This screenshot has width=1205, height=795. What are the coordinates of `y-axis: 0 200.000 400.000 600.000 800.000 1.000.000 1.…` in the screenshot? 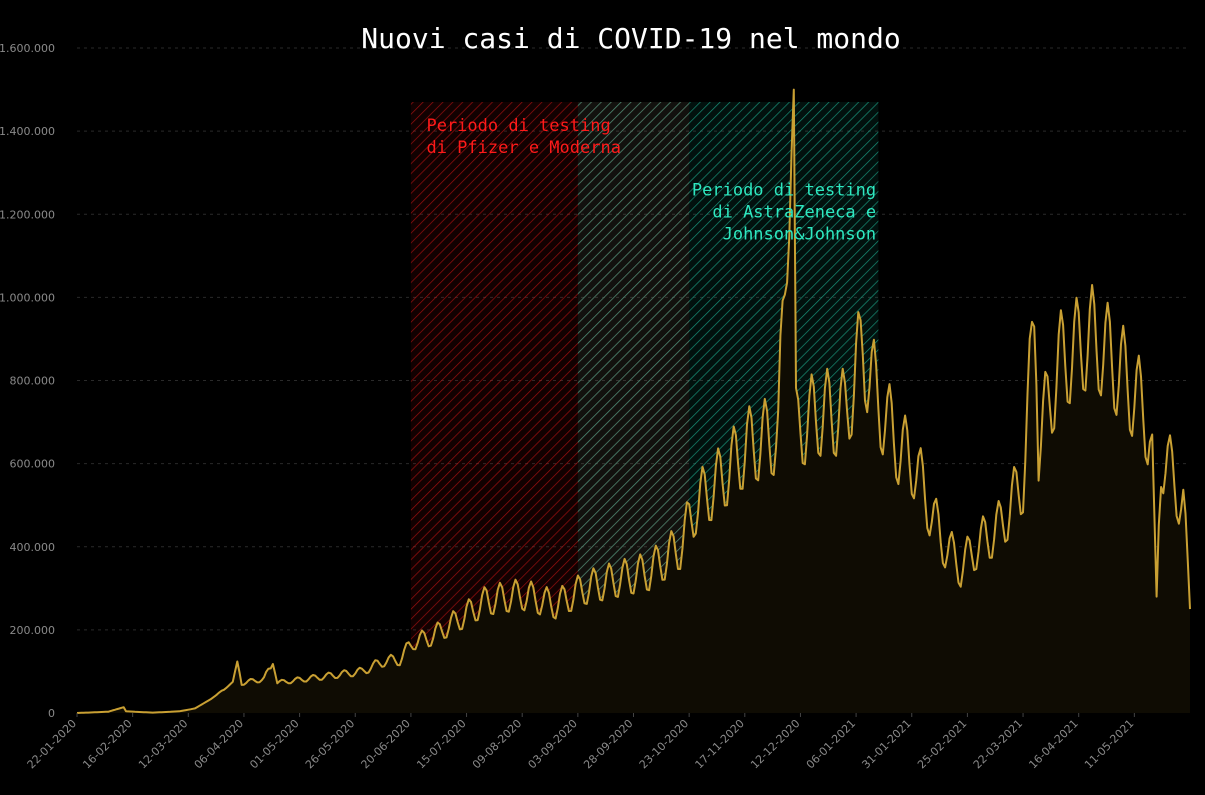 It's located at (27, 381).